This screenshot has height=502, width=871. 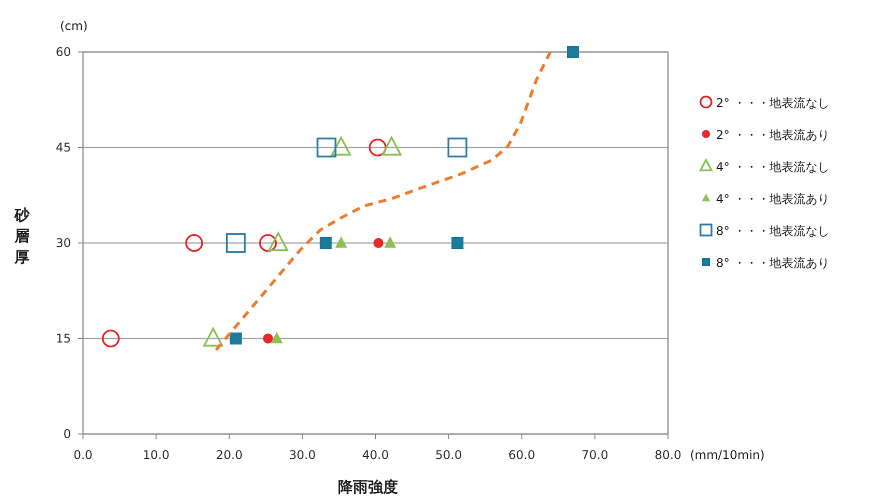 What do you see at coordinates (63, 52) in the screenshot?
I see `y-tick-label: 60` at bounding box center [63, 52].